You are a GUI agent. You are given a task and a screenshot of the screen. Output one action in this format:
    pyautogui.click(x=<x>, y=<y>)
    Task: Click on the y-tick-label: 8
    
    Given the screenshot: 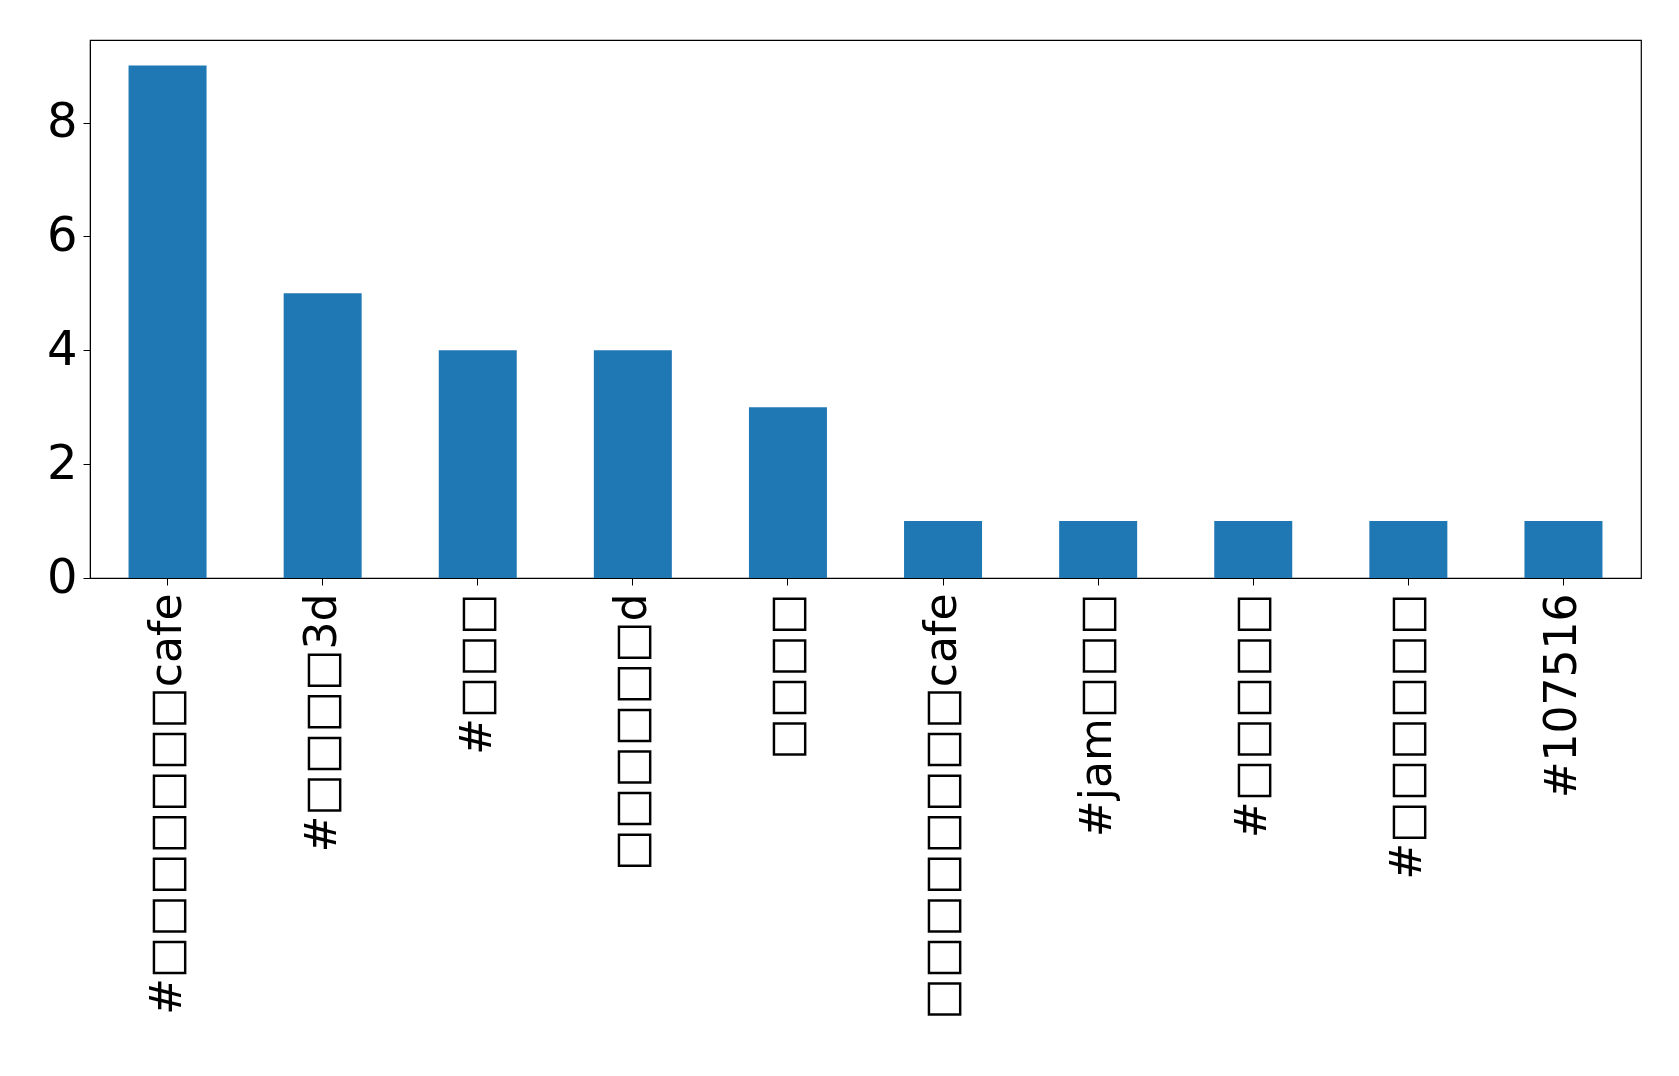 What is the action you would take?
    pyautogui.click(x=62, y=120)
    